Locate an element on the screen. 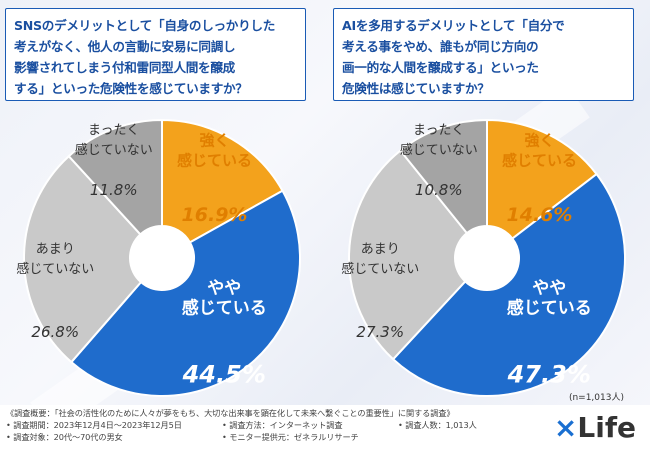 This screenshot has width=650, height=450. slice-value-not-much: 26.8% is located at coordinates (55, 332).